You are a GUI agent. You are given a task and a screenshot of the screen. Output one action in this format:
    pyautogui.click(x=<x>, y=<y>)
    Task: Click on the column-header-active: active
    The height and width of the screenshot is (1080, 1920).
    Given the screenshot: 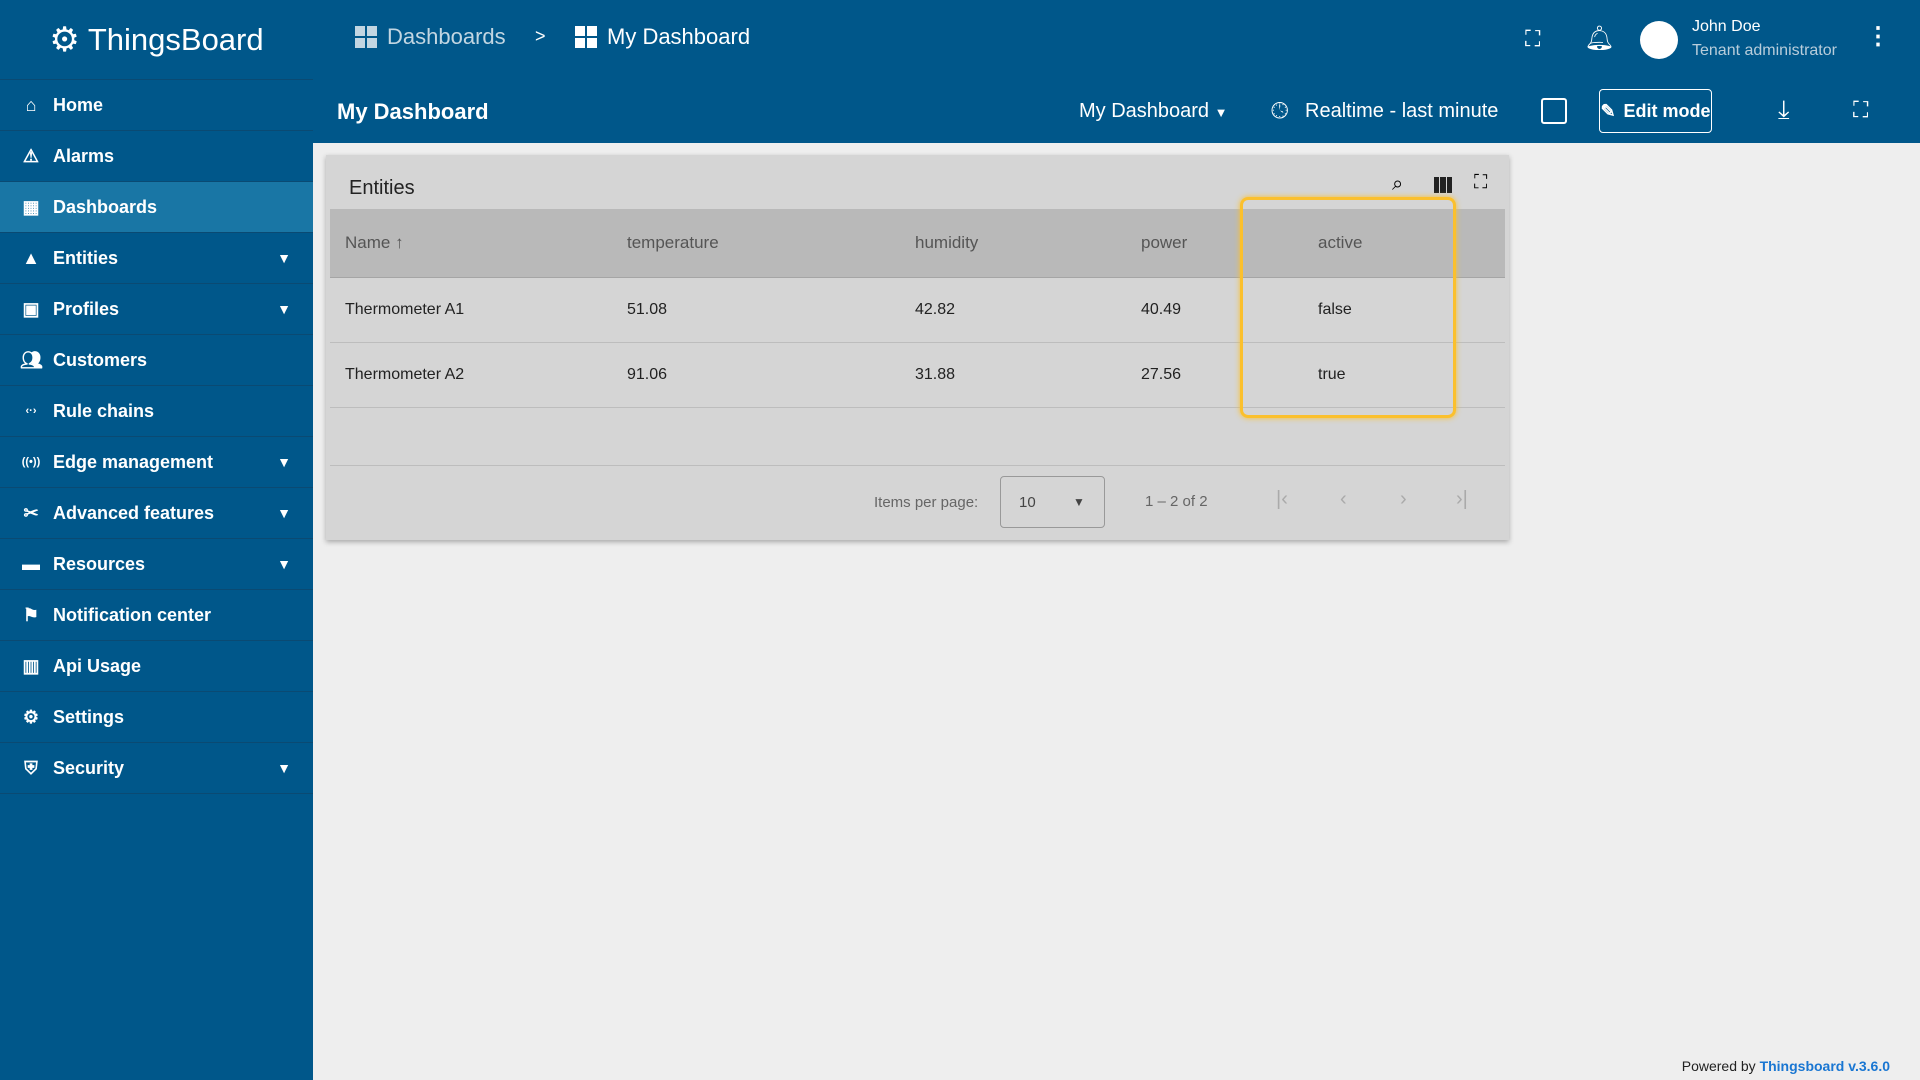 What is the action you would take?
    pyautogui.click(x=1340, y=242)
    